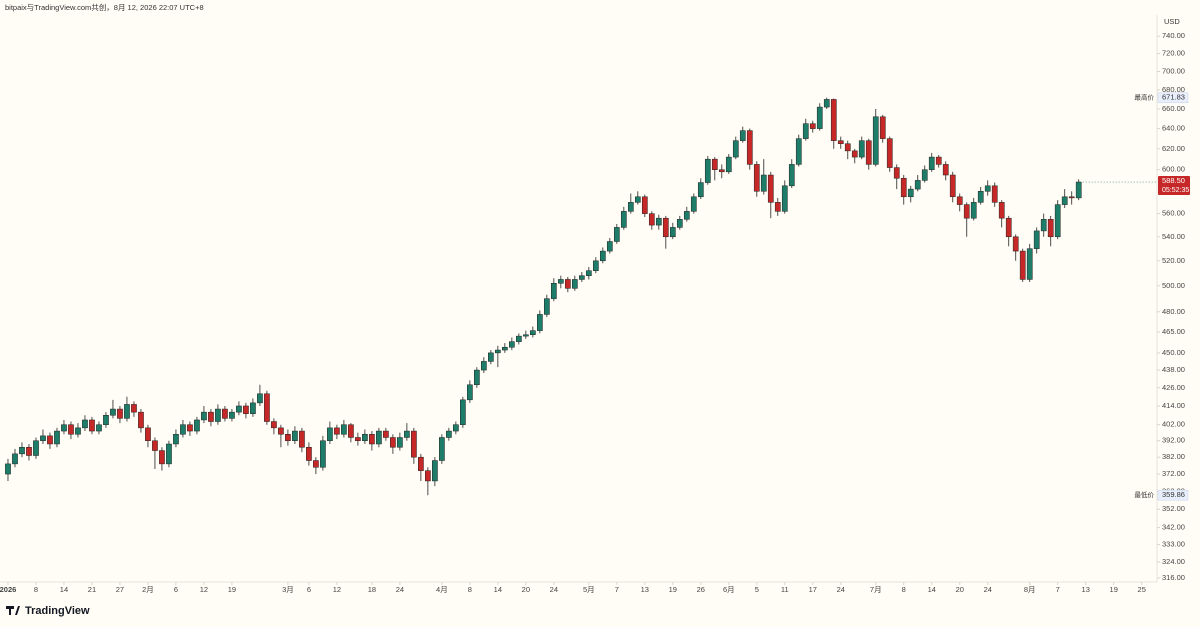 The image size is (1200, 627). I want to click on marker-label: 最高价, so click(1145, 96).